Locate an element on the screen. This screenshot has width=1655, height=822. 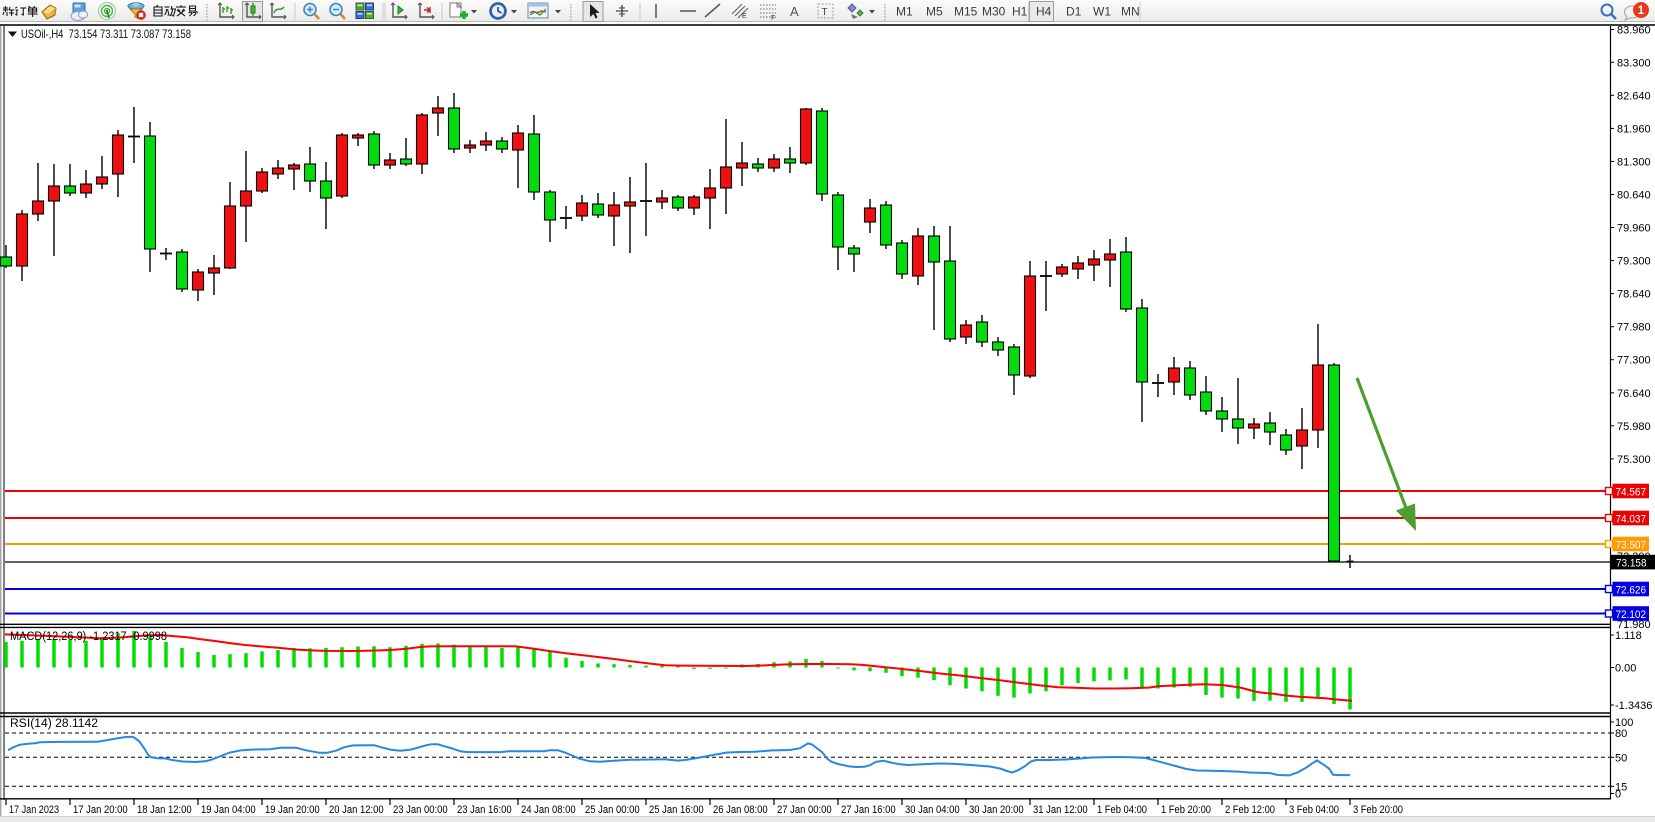
svg-text: 73.158 is located at coordinates (1631, 563).